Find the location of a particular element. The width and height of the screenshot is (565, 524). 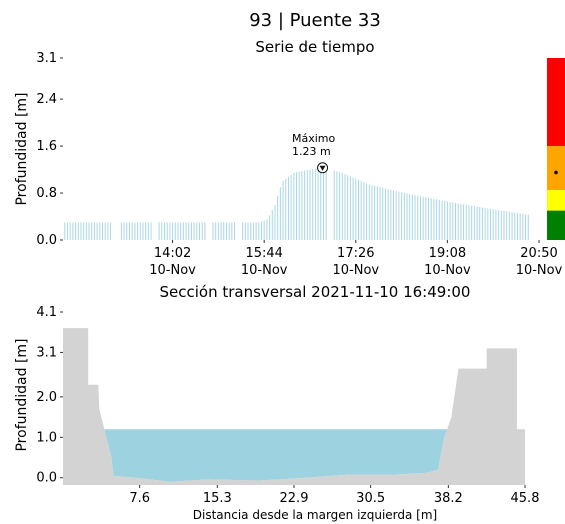

x-tick-time-label: 17:26 is located at coordinates (355, 253).